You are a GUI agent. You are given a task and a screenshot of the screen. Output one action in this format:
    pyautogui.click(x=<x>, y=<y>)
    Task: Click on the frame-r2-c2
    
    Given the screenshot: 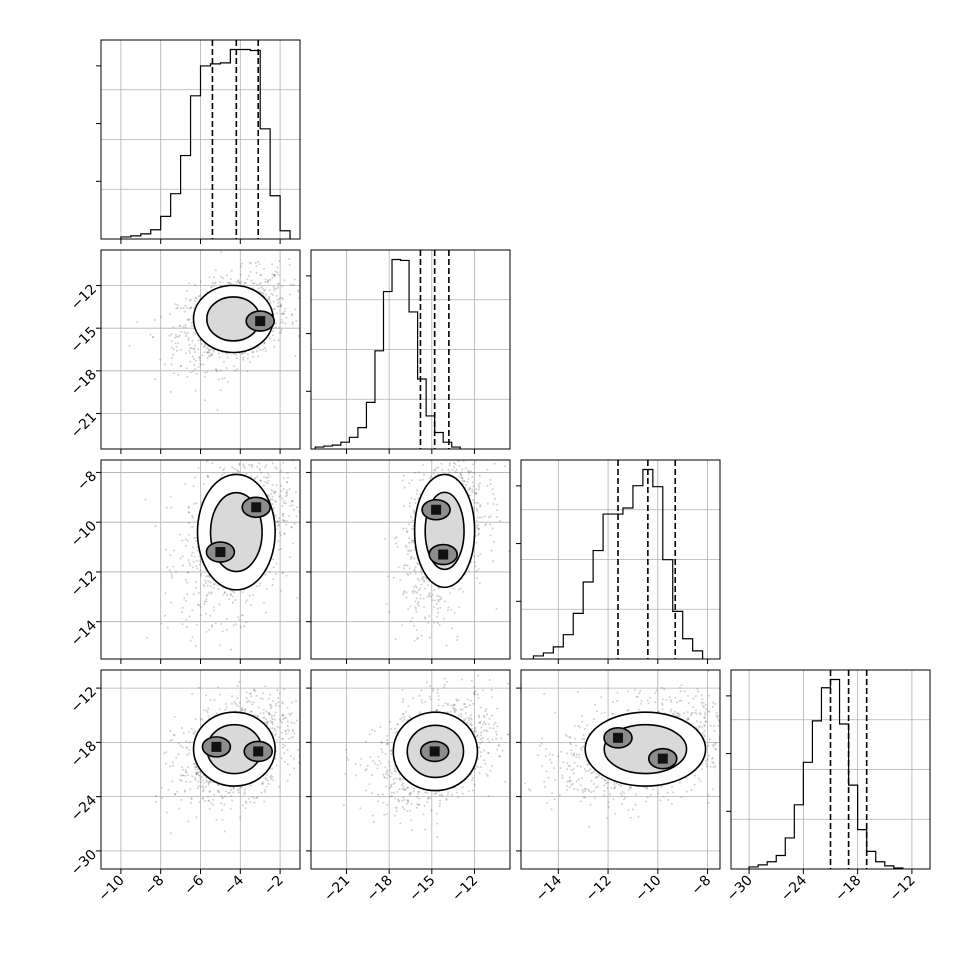 What is the action you would take?
    pyautogui.click(x=620, y=559)
    